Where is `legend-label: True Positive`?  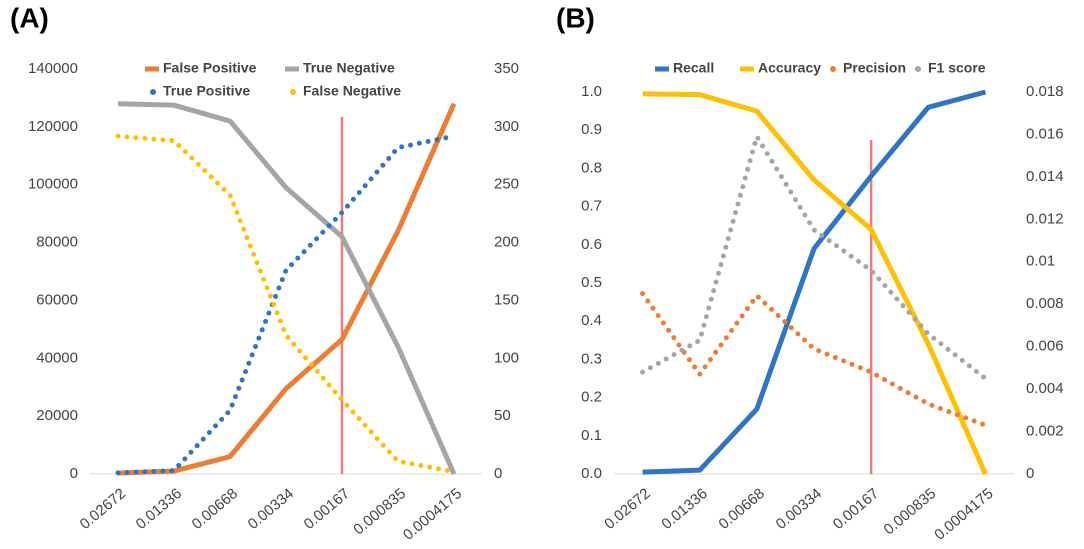 legend-label: True Positive is located at coordinates (206, 91).